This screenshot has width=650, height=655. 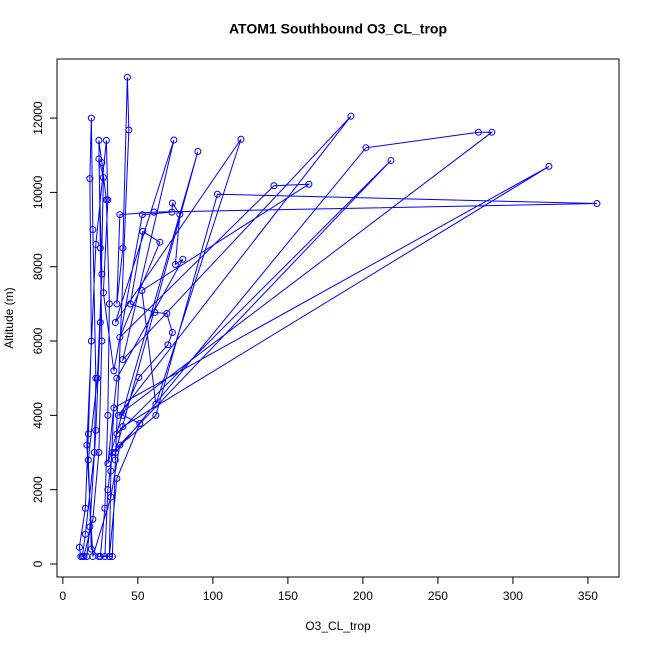 I want to click on y-tick-label: 6000, so click(x=38, y=340).